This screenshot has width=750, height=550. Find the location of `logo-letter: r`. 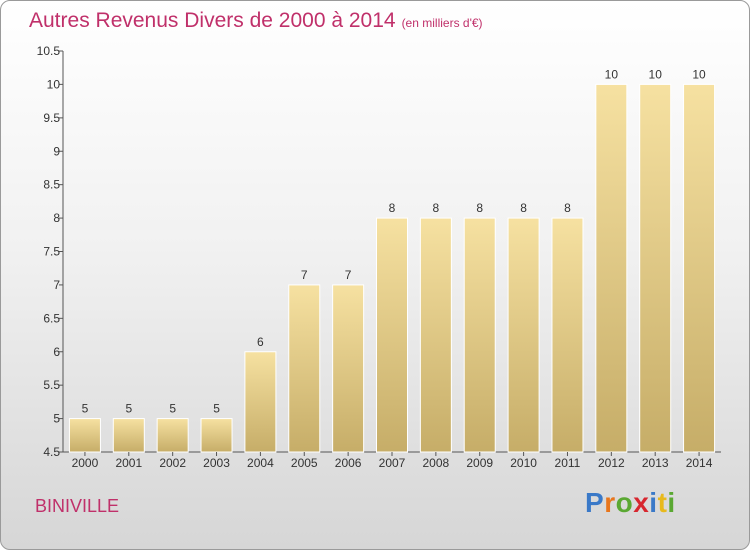

logo-letter: r is located at coordinates (610, 502).